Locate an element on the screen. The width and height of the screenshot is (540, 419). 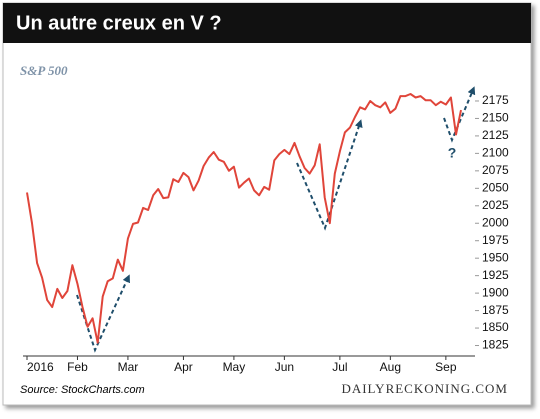
x-tick-label: Jul is located at coordinates (339, 367).